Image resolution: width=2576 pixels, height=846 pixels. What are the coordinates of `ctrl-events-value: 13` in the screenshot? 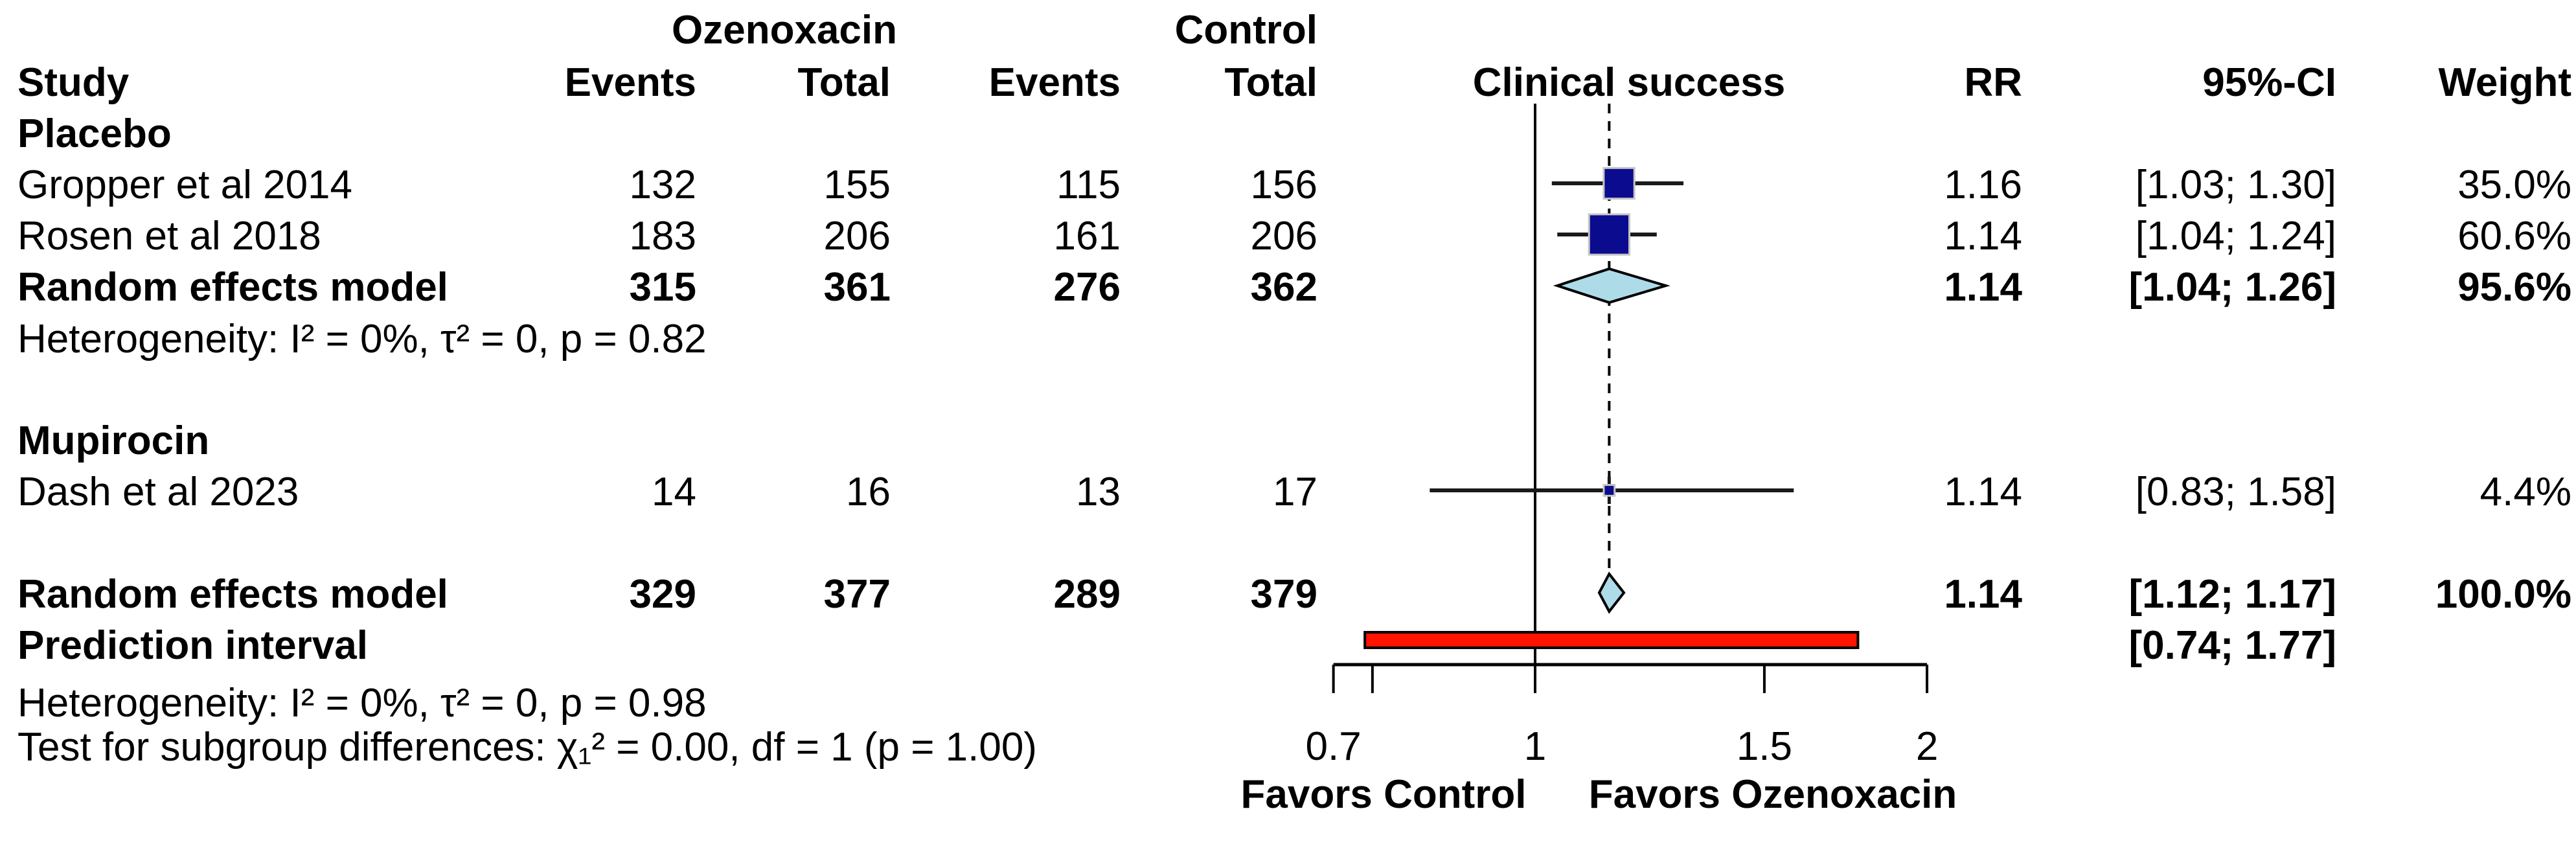 It's located at (1098, 492).